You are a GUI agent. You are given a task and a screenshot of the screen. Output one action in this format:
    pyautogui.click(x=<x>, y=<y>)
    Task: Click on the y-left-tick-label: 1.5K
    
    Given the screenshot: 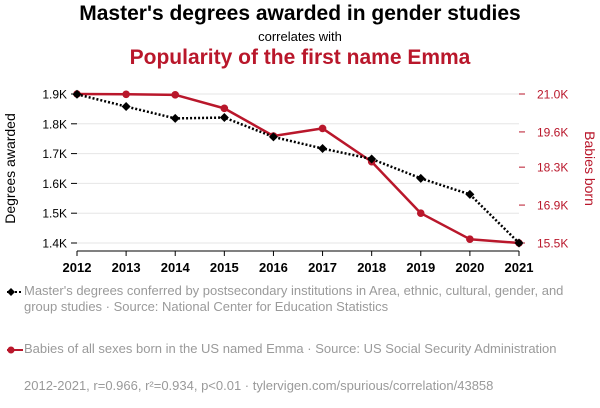 What is the action you would take?
    pyautogui.click(x=54, y=214)
    